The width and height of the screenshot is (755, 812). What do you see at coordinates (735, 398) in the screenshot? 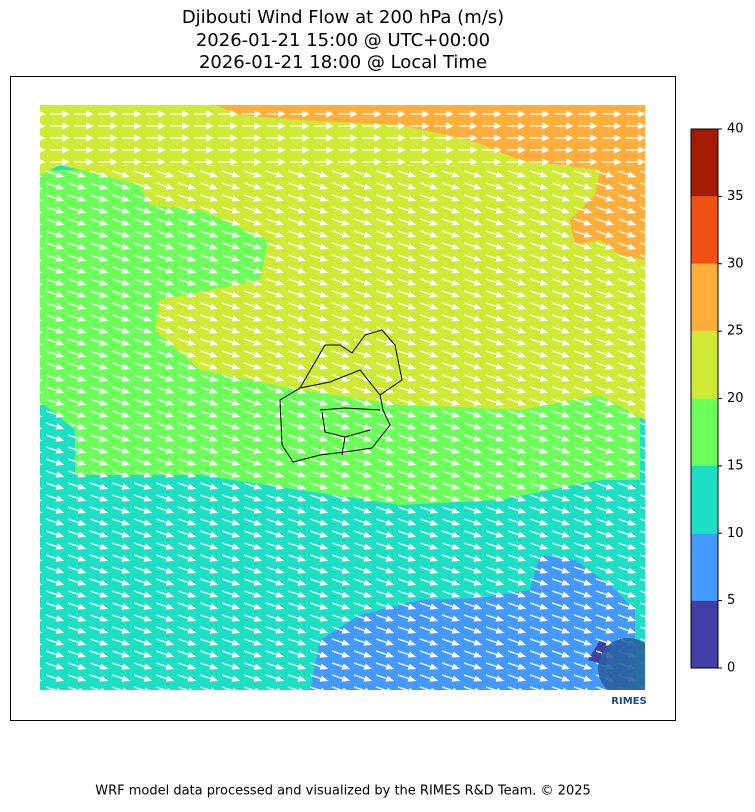
I see `colorbar-tick-label: 20` at bounding box center [735, 398].